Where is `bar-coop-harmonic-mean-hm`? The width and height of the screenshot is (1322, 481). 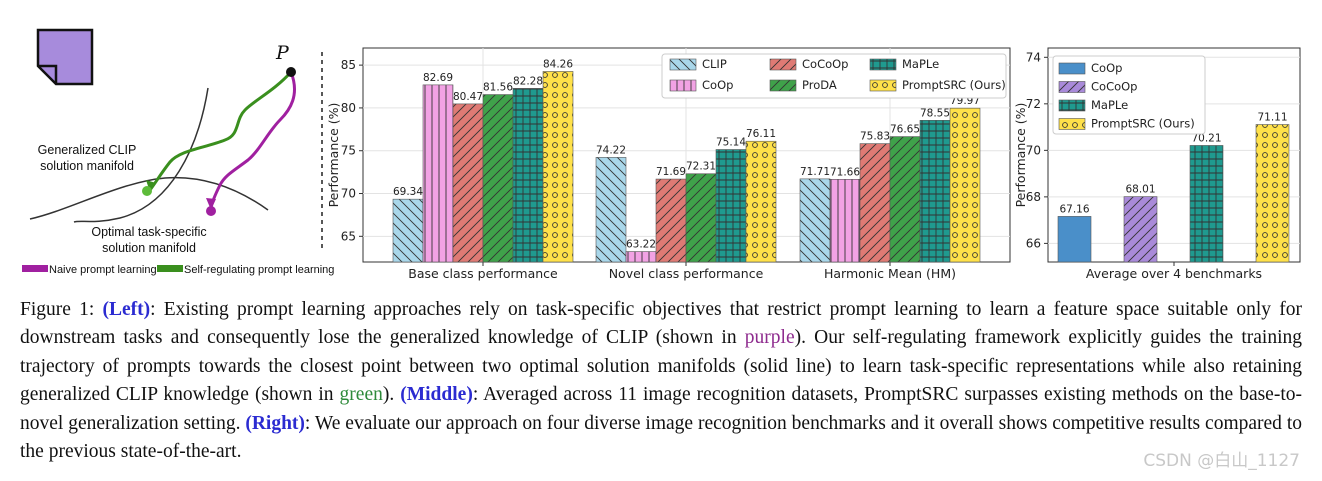 bar-coop-harmonic-mean-hm is located at coordinates (845, 221).